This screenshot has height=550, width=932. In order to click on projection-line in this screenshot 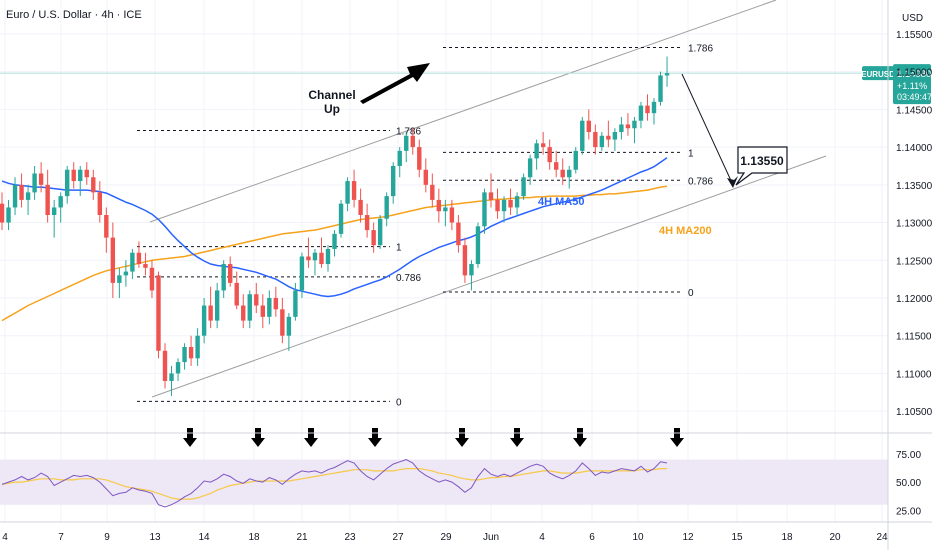, I will do `click(707, 129)`.